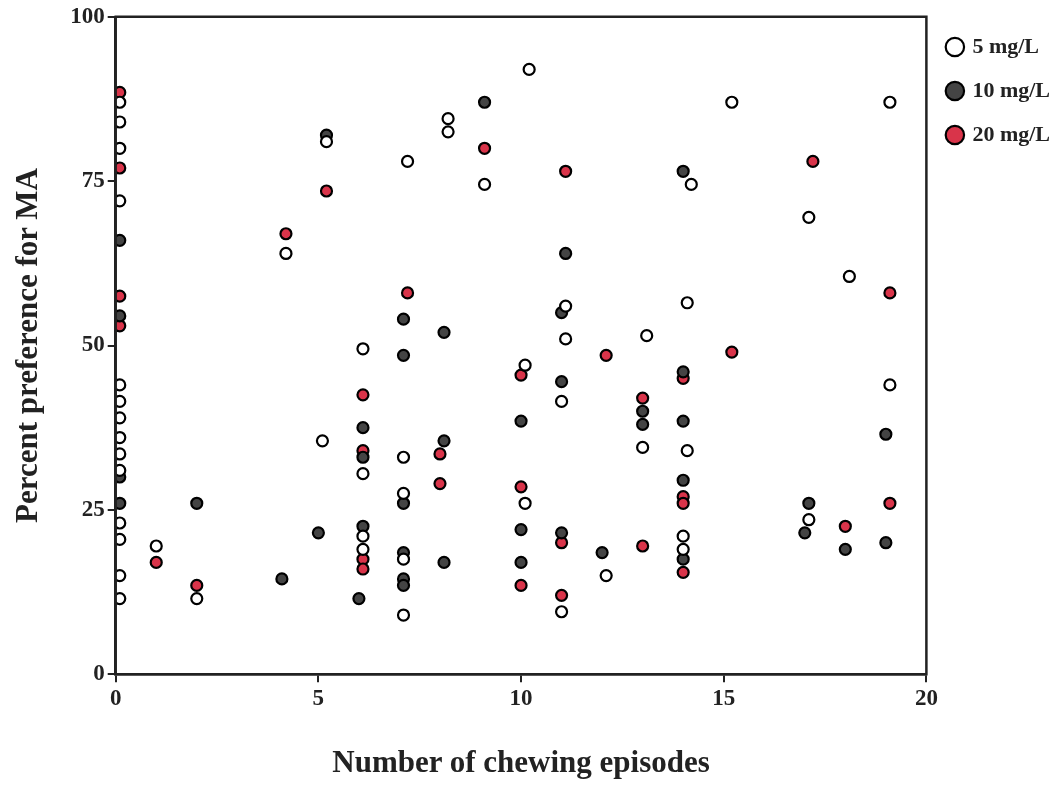  What do you see at coordinates (87, 15) in the screenshot?
I see `y-tick-label: 100` at bounding box center [87, 15].